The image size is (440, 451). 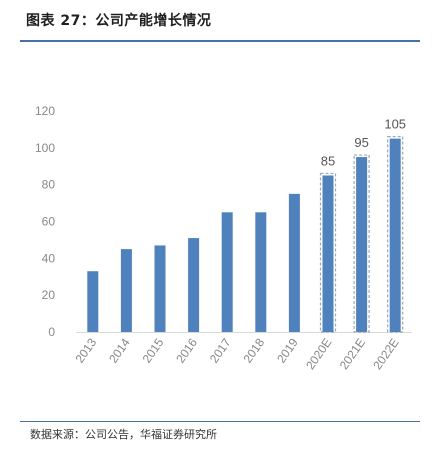 What do you see at coordinates (361, 142) in the screenshot?
I see `data-label: 95` at bounding box center [361, 142].